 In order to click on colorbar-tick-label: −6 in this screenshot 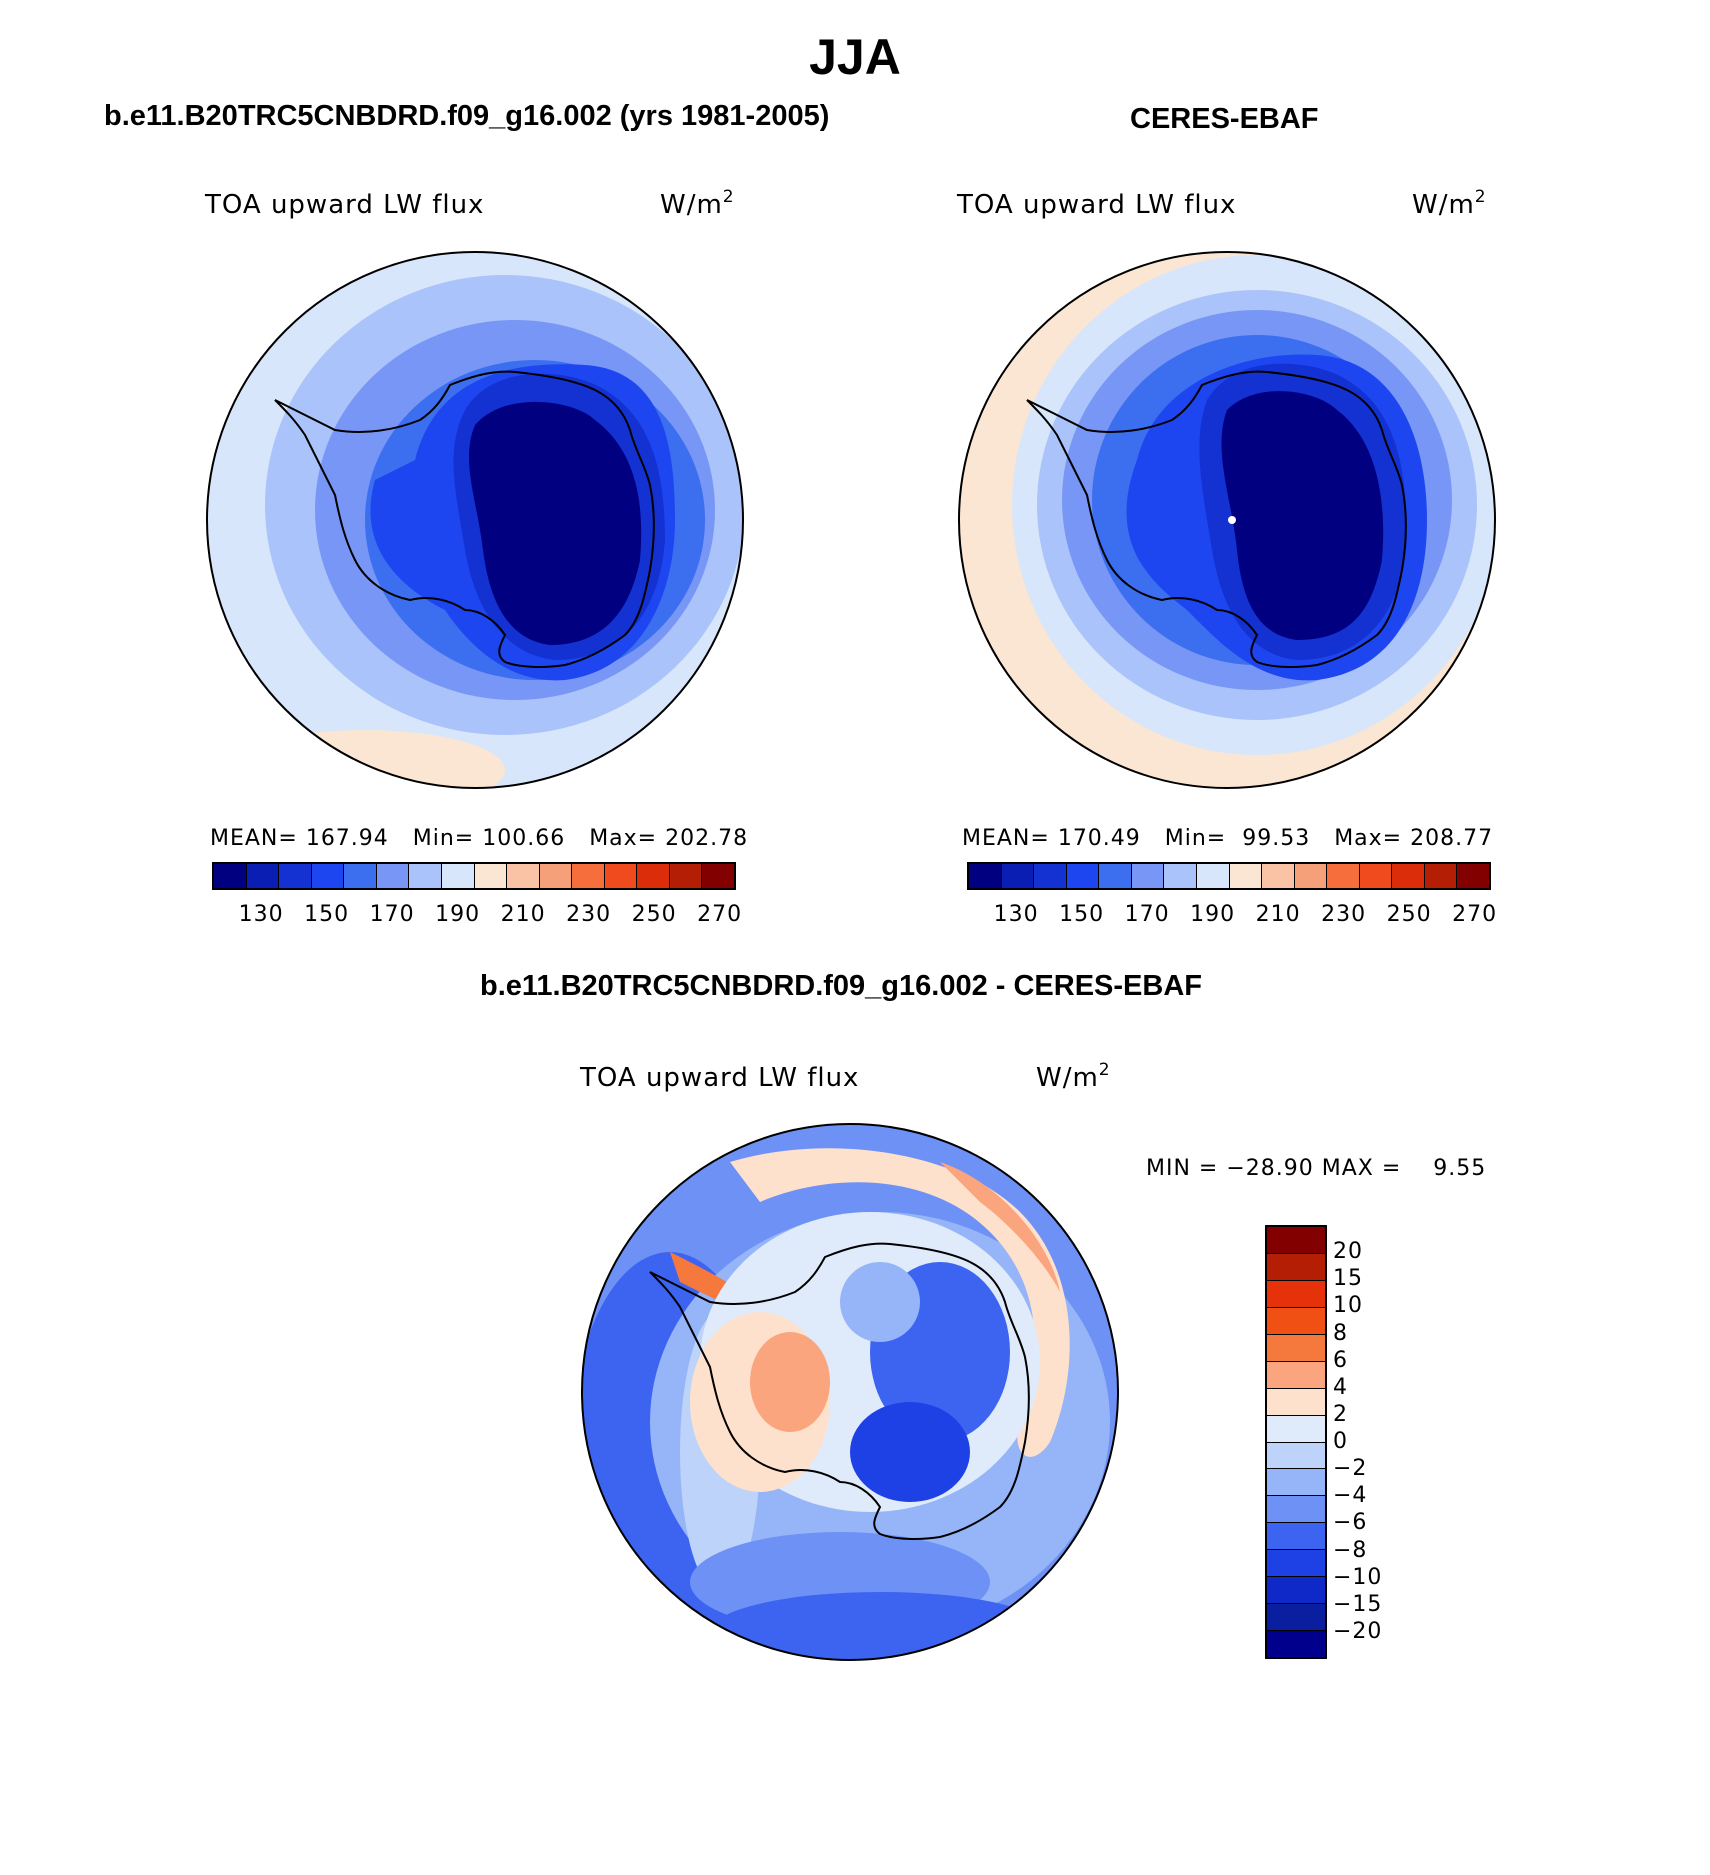, I will do `click(1350, 1523)`.